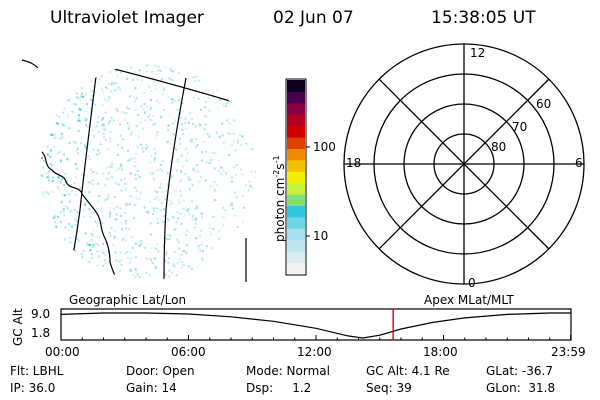 Image resolution: width=600 pixels, height=400 pixels. I want to click on mlat-label-80: 80, so click(499, 147).